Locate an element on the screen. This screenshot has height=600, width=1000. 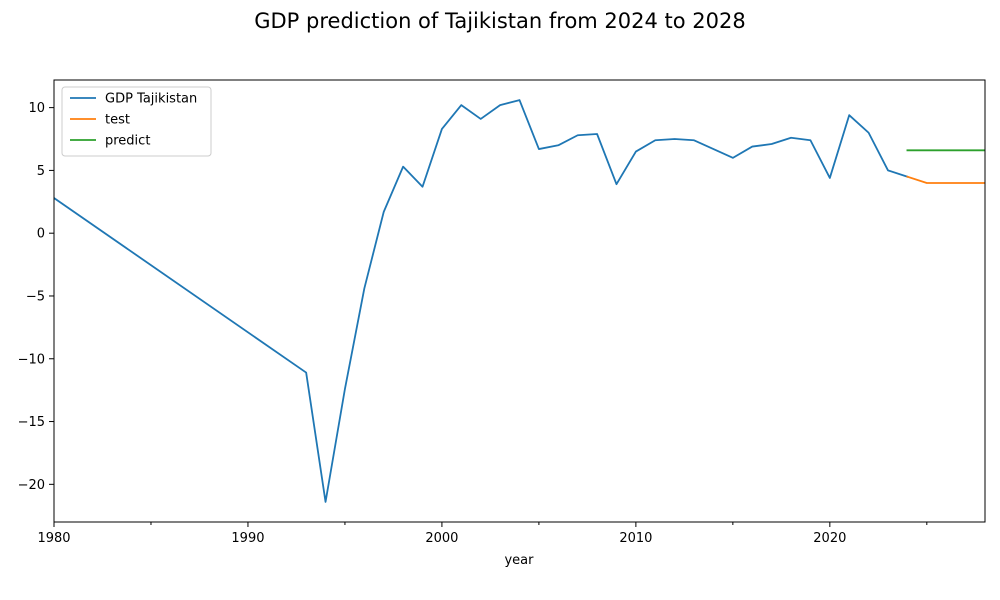
legend: GDP Tajikistan test predict is located at coordinates (136, 121).